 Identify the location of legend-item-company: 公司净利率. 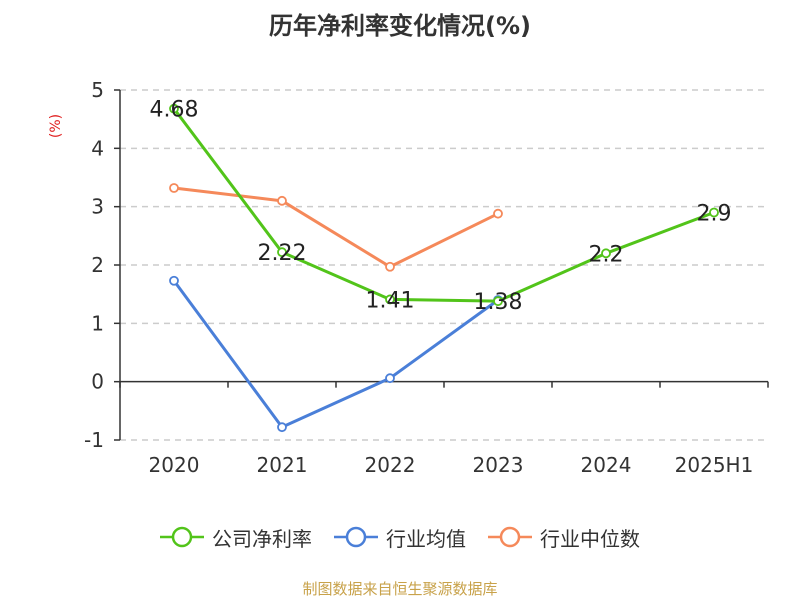
(236, 537).